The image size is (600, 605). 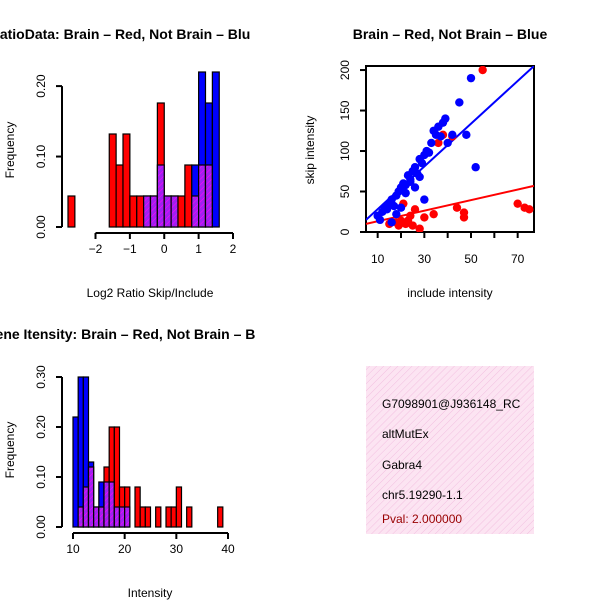 What do you see at coordinates (448, 249) in the screenshot?
I see `scatter-x-axis: 10 30 50 70` at bounding box center [448, 249].